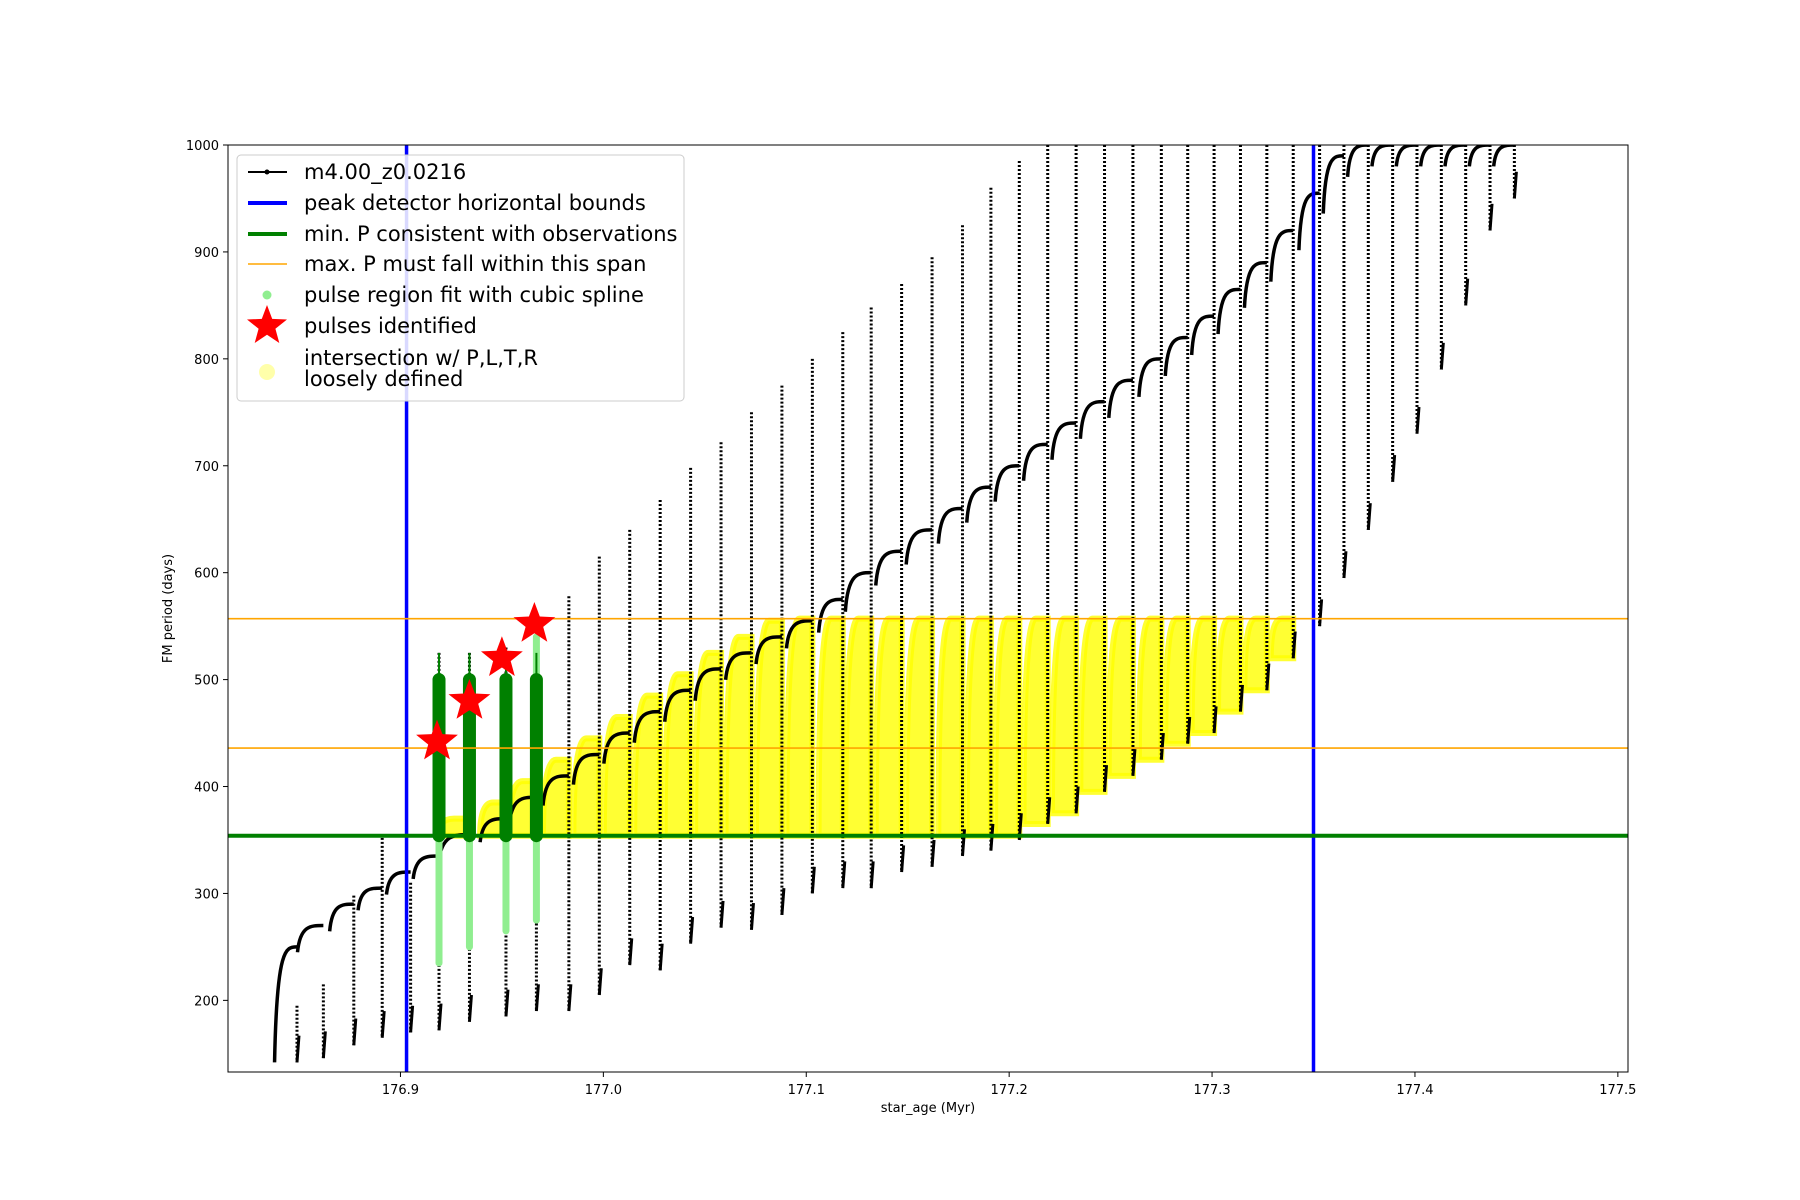  What do you see at coordinates (1414, 1090) in the screenshot?
I see `x-tick-label: 177.4` at bounding box center [1414, 1090].